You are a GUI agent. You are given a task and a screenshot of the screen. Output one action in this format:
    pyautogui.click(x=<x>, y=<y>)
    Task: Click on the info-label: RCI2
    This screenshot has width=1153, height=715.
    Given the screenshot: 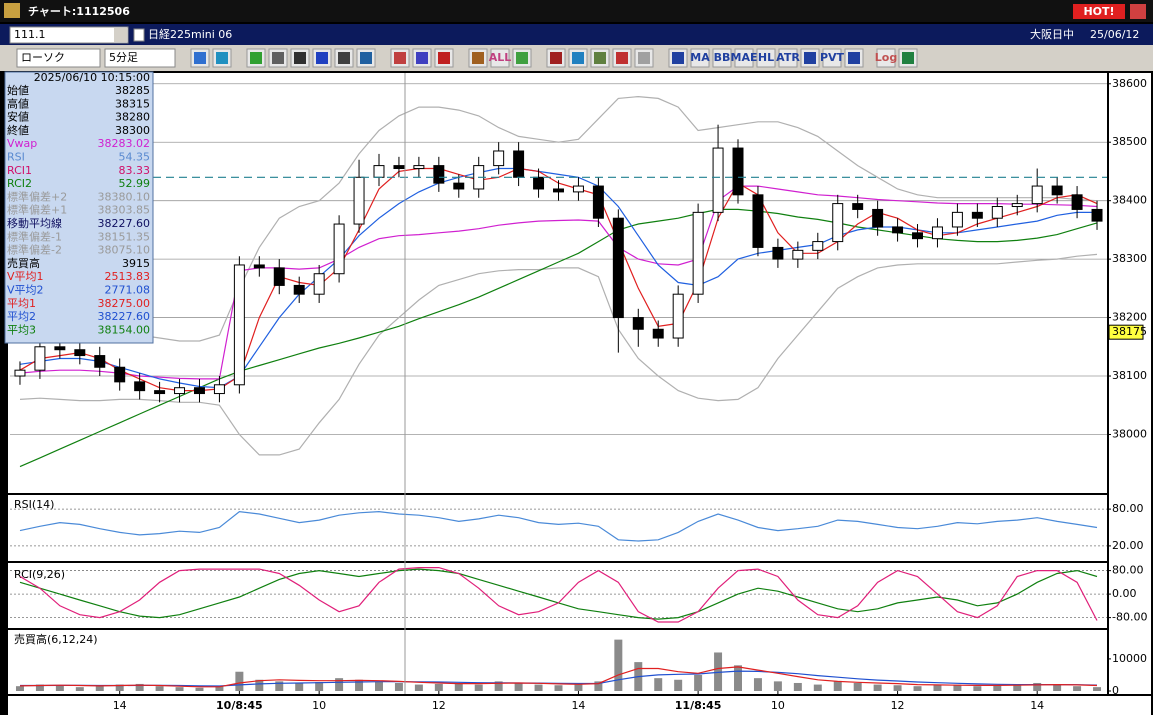 What is the action you would take?
    pyautogui.click(x=19, y=183)
    